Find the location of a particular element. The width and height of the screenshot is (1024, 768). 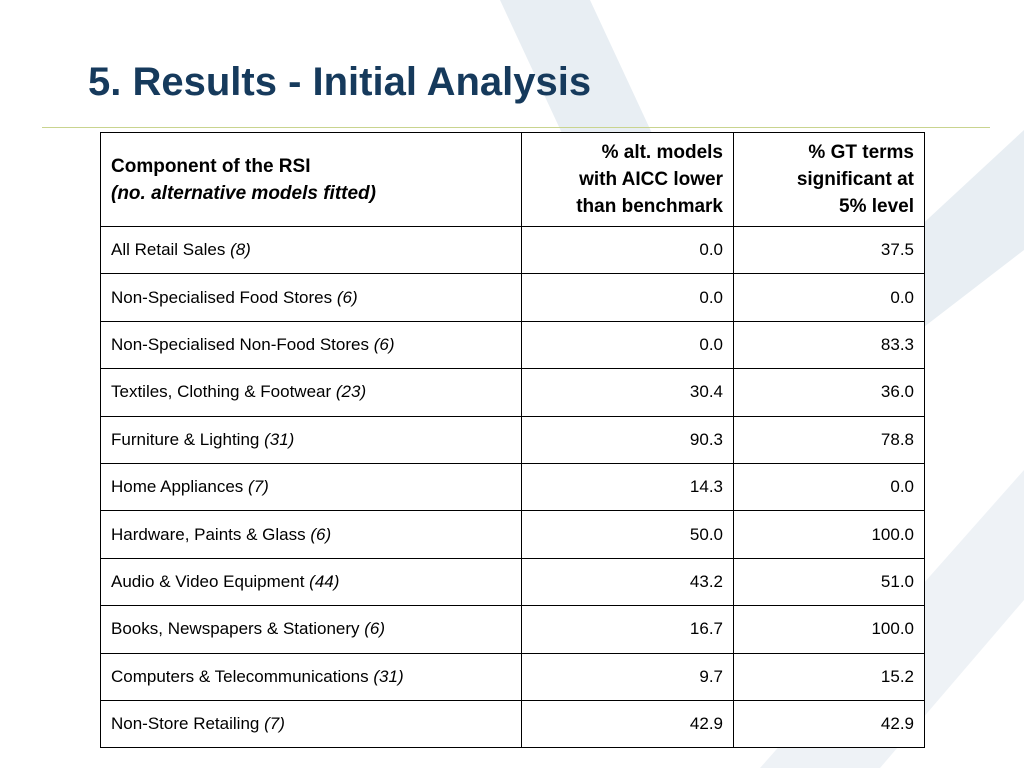

component-name: Home Appliances is located at coordinates (177, 487).